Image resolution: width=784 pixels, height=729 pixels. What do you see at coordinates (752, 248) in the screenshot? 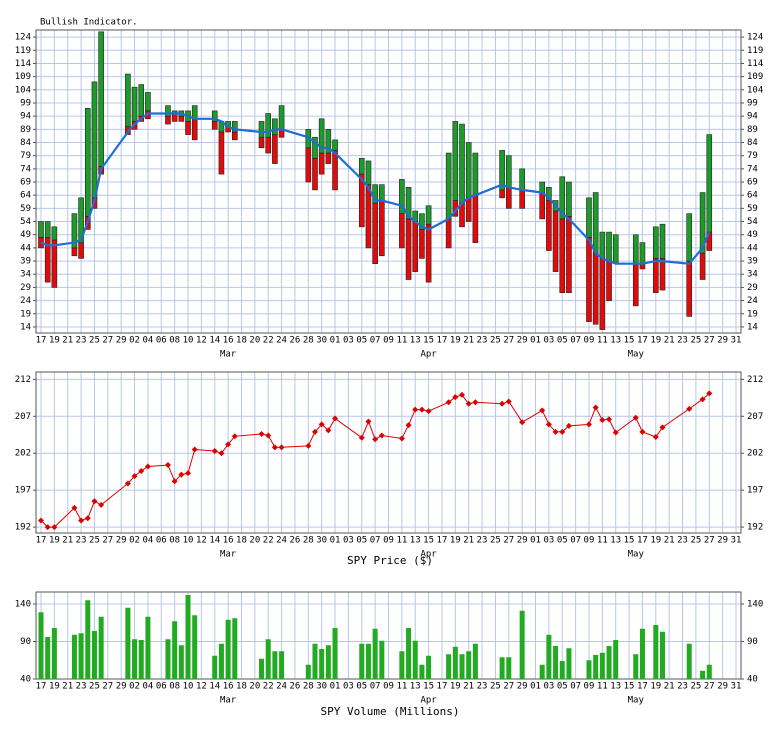
I see `y-tick-label-right: 44` at bounding box center [752, 248].